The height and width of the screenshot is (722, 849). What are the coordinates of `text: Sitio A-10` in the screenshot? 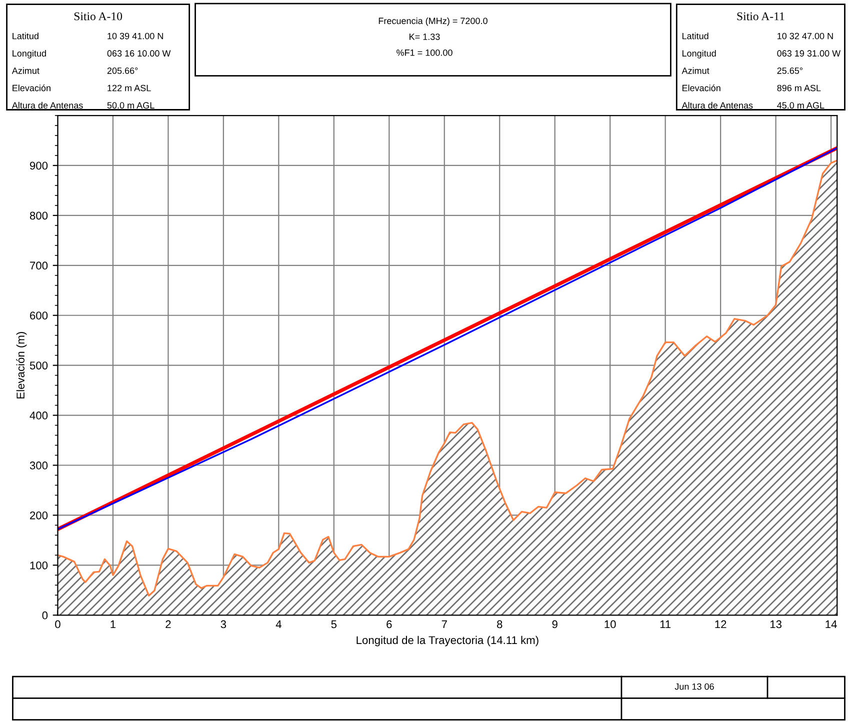 It's located at (98, 16).